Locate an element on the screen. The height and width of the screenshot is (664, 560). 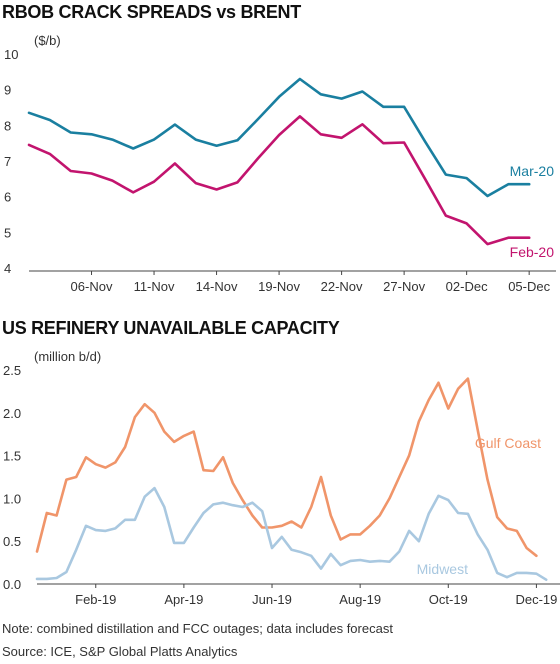
x-tick-label: Feb-19 is located at coordinates (95, 599).